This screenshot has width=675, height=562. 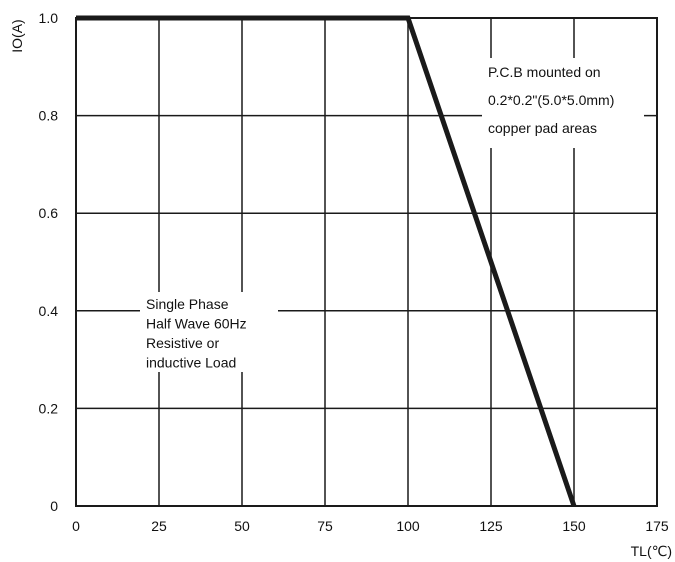 What do you see at coordinates (370, 526) in the screenshot?
I see `x-tick-labels: 0 25 50 75 100 125 150 175` at bounding box center [370, 526].